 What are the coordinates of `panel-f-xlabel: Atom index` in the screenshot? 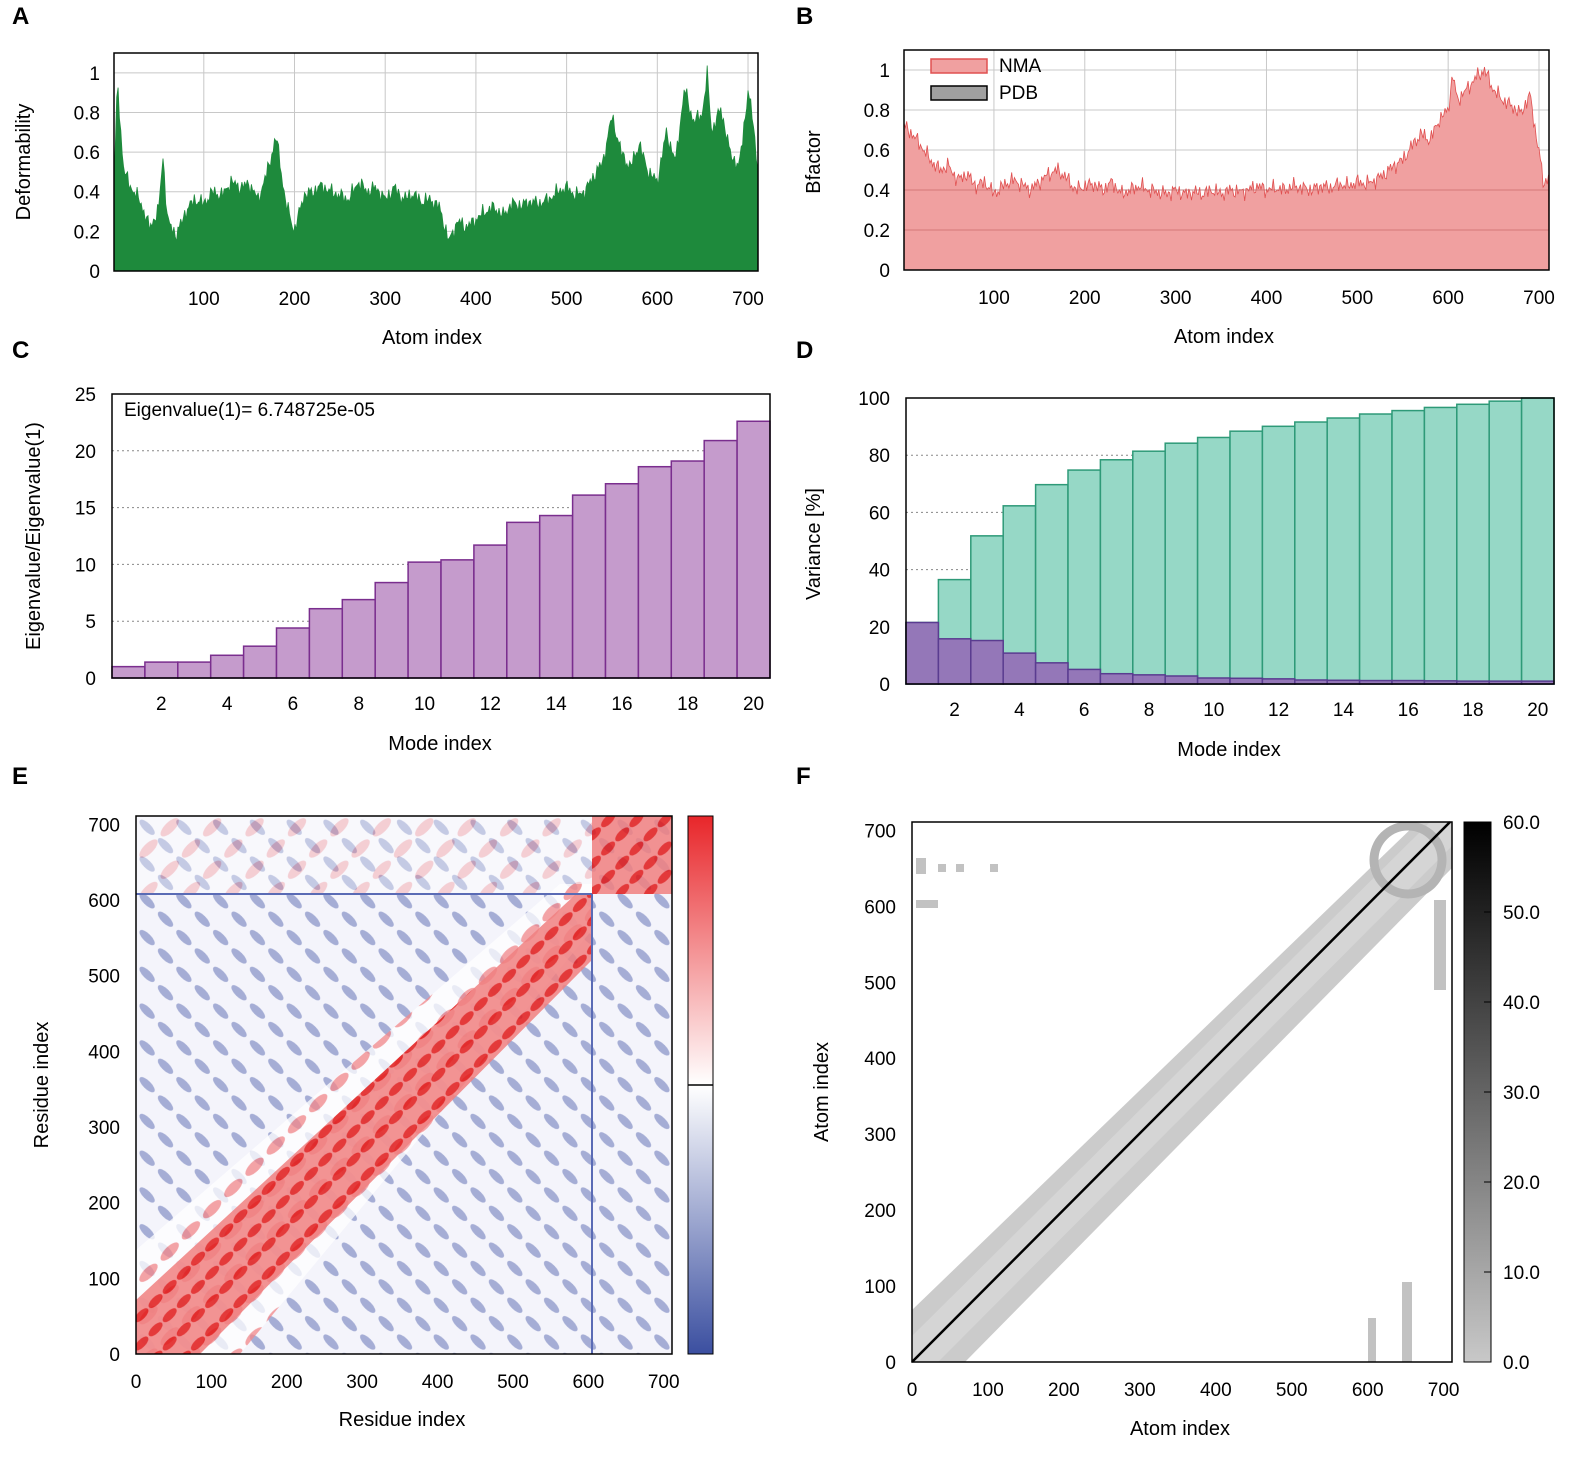 It's located at (1180, 1429).